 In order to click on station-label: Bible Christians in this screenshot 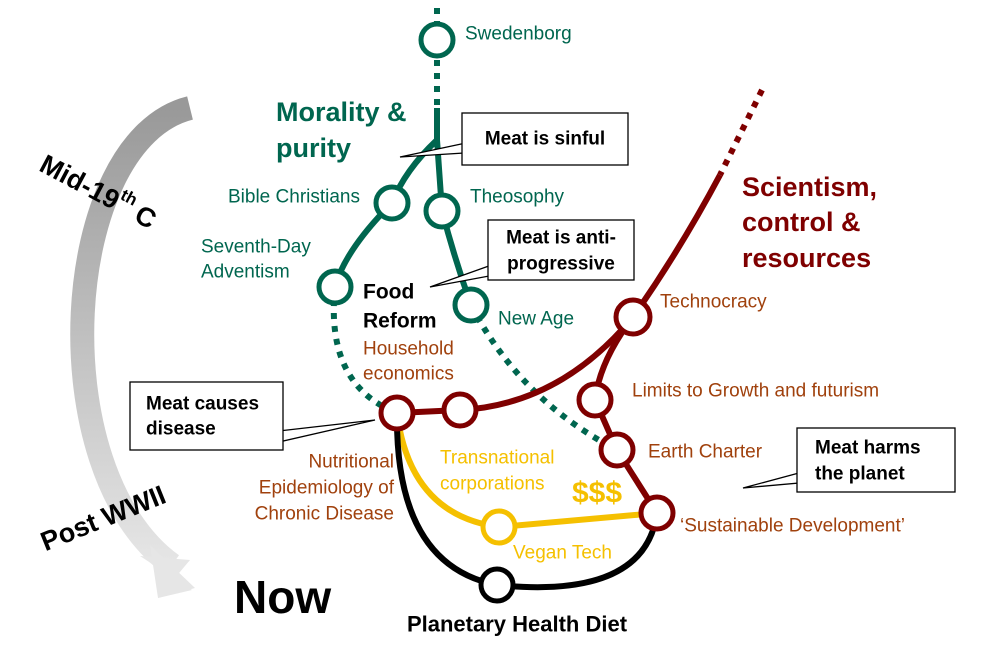, I will do `click(294, 197)`.